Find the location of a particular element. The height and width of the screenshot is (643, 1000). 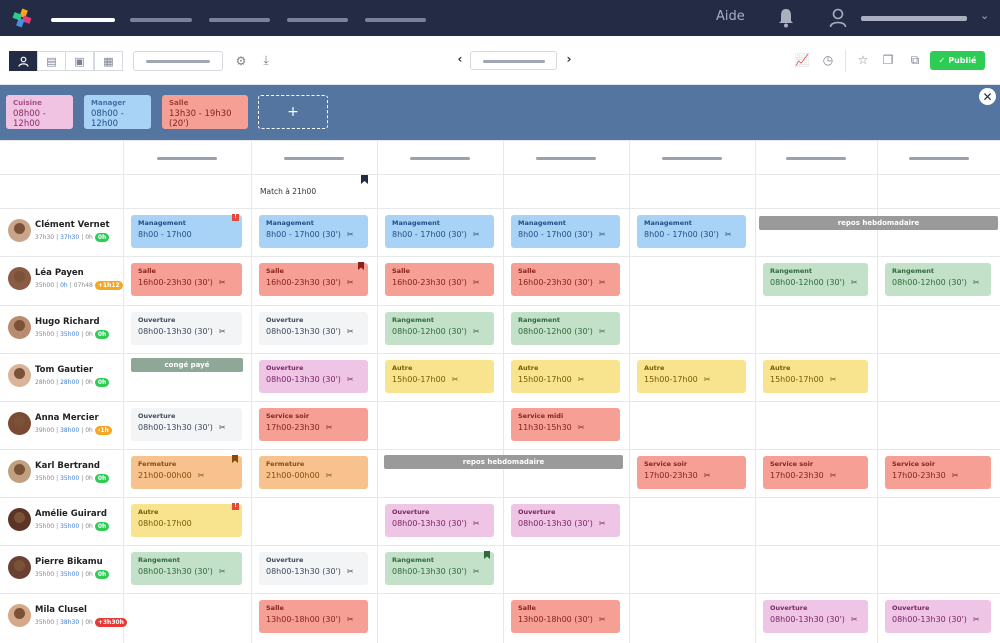

view-day-button: ▣ is located at coordinates (79, 61).